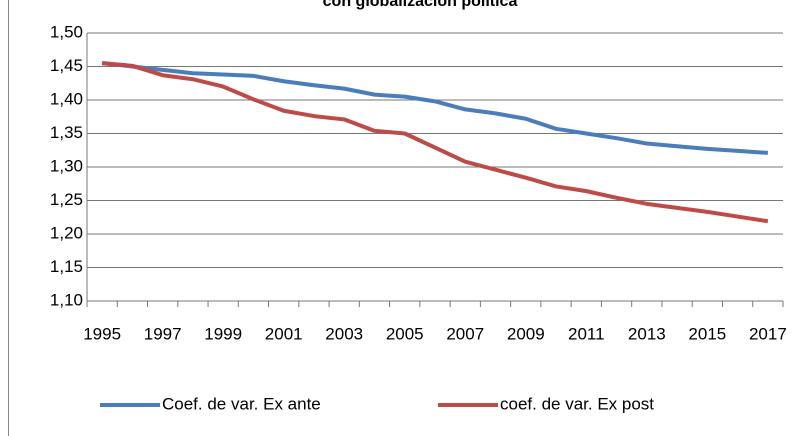  What do you see at coordinates (284, 333) in the screenshot?
I see `x-tick-label: 2001` at bounding box center [284, 333].